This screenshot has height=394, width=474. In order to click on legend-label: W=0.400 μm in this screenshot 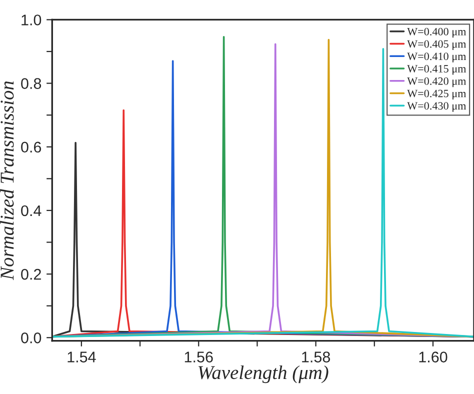, I will do `click(436, 33)`.